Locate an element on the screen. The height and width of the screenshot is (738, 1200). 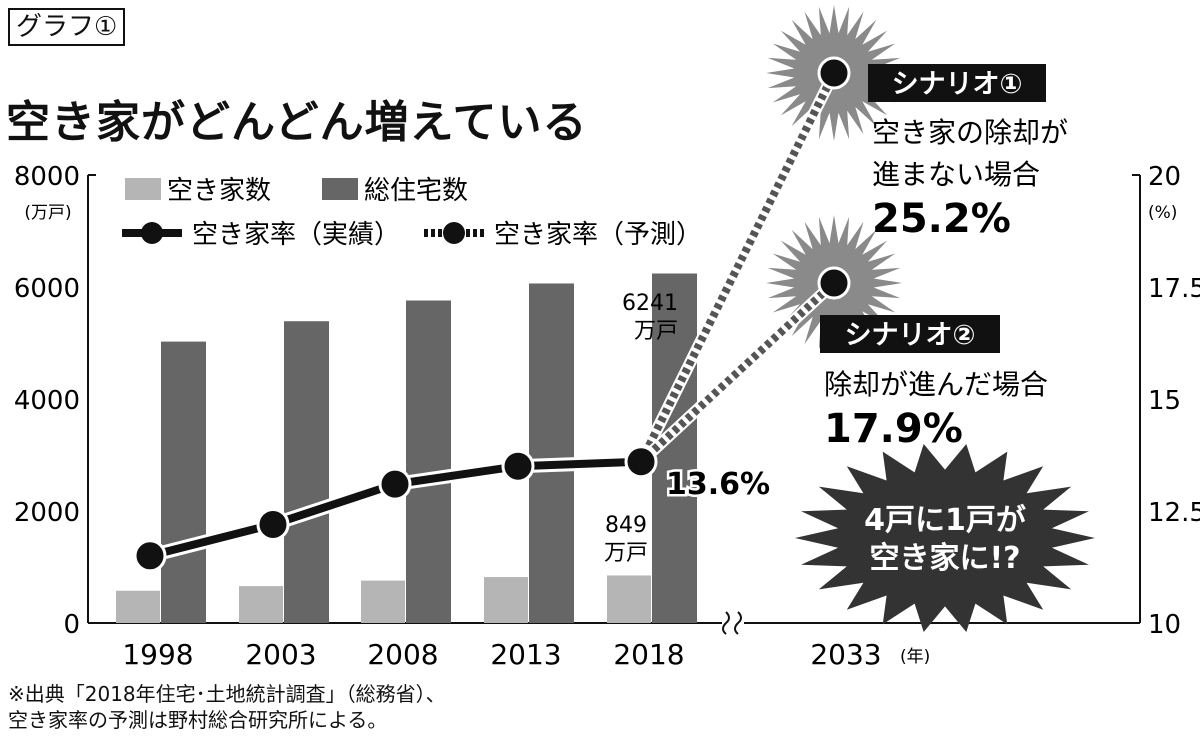
forecast-line-scenario1 is located at coordinates (737, 267).